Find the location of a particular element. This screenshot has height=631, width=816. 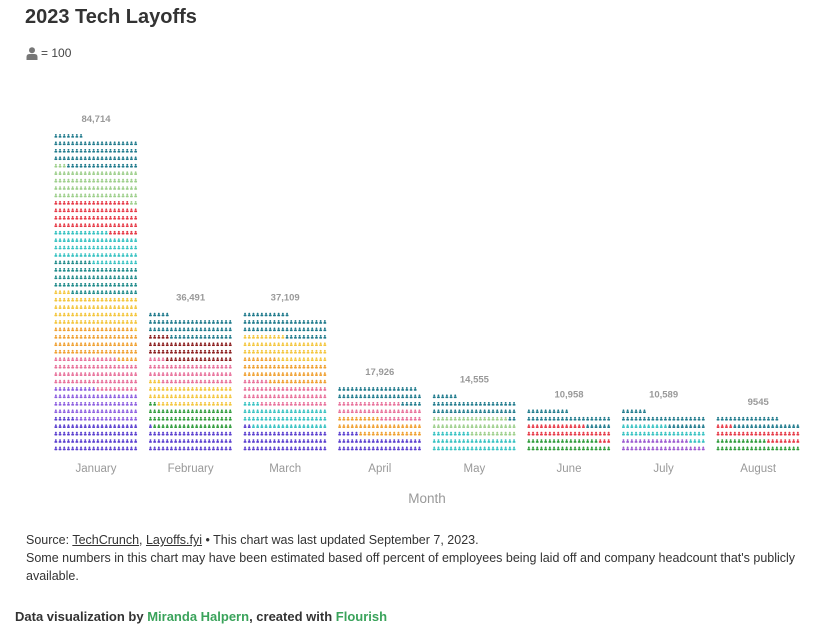

value-label-january: 84,714 is located at coordinates (96, 119).